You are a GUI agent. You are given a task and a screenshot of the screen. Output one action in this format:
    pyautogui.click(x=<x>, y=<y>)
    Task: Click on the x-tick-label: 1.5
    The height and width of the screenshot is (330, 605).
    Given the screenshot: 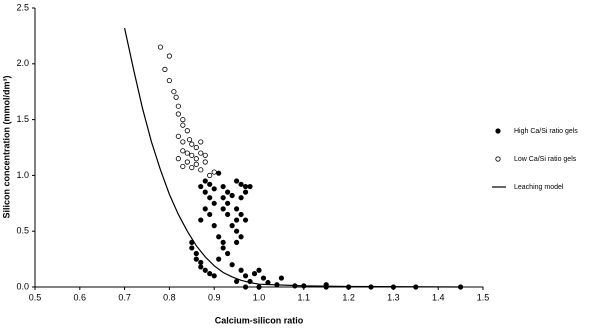 What is the action you would take?
    pyautogui.click(x=483, y=297)
    